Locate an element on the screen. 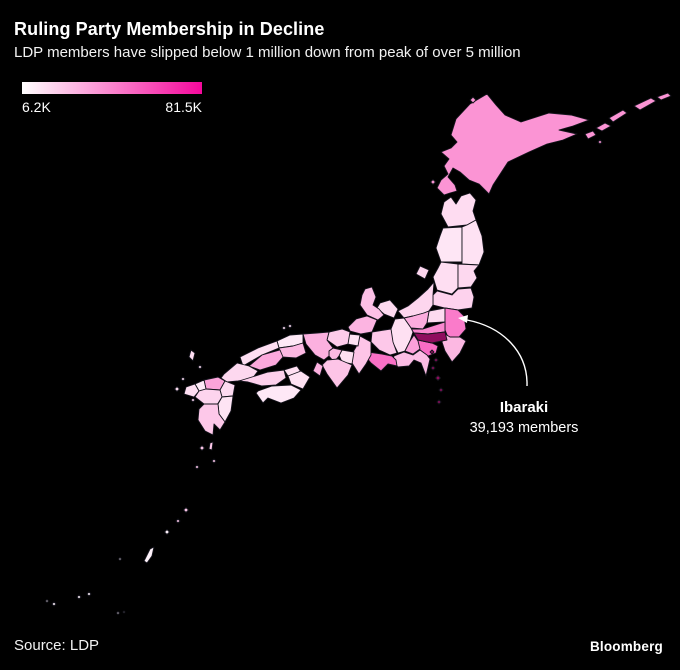 The image size is (680, 670). prefecture-miyagi is located at coordinates (468, 276).